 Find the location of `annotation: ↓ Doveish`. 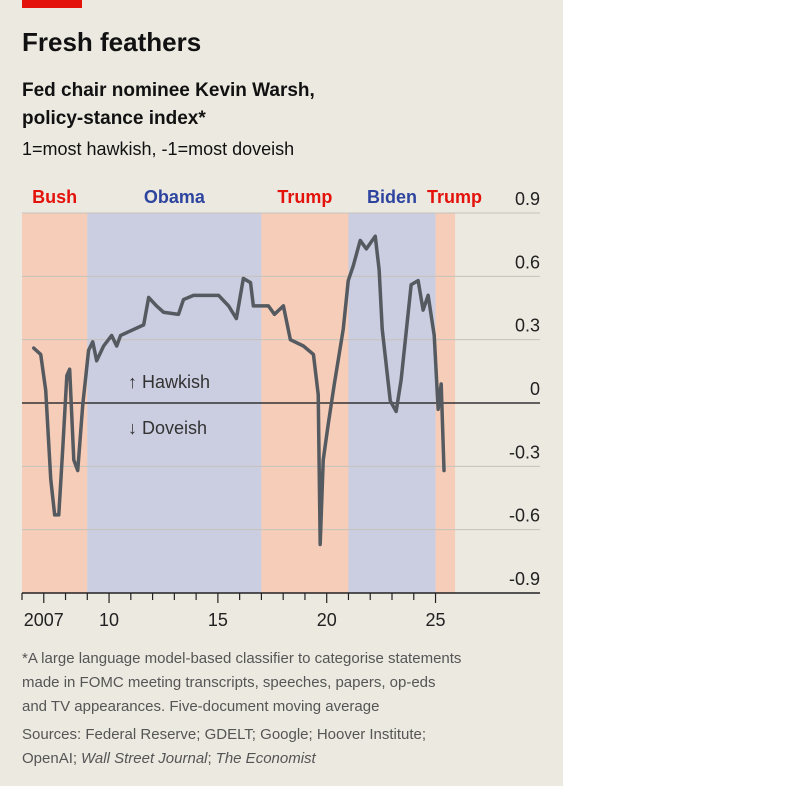

annotation: ↓ Doveish is located at coordinates (167, 428).